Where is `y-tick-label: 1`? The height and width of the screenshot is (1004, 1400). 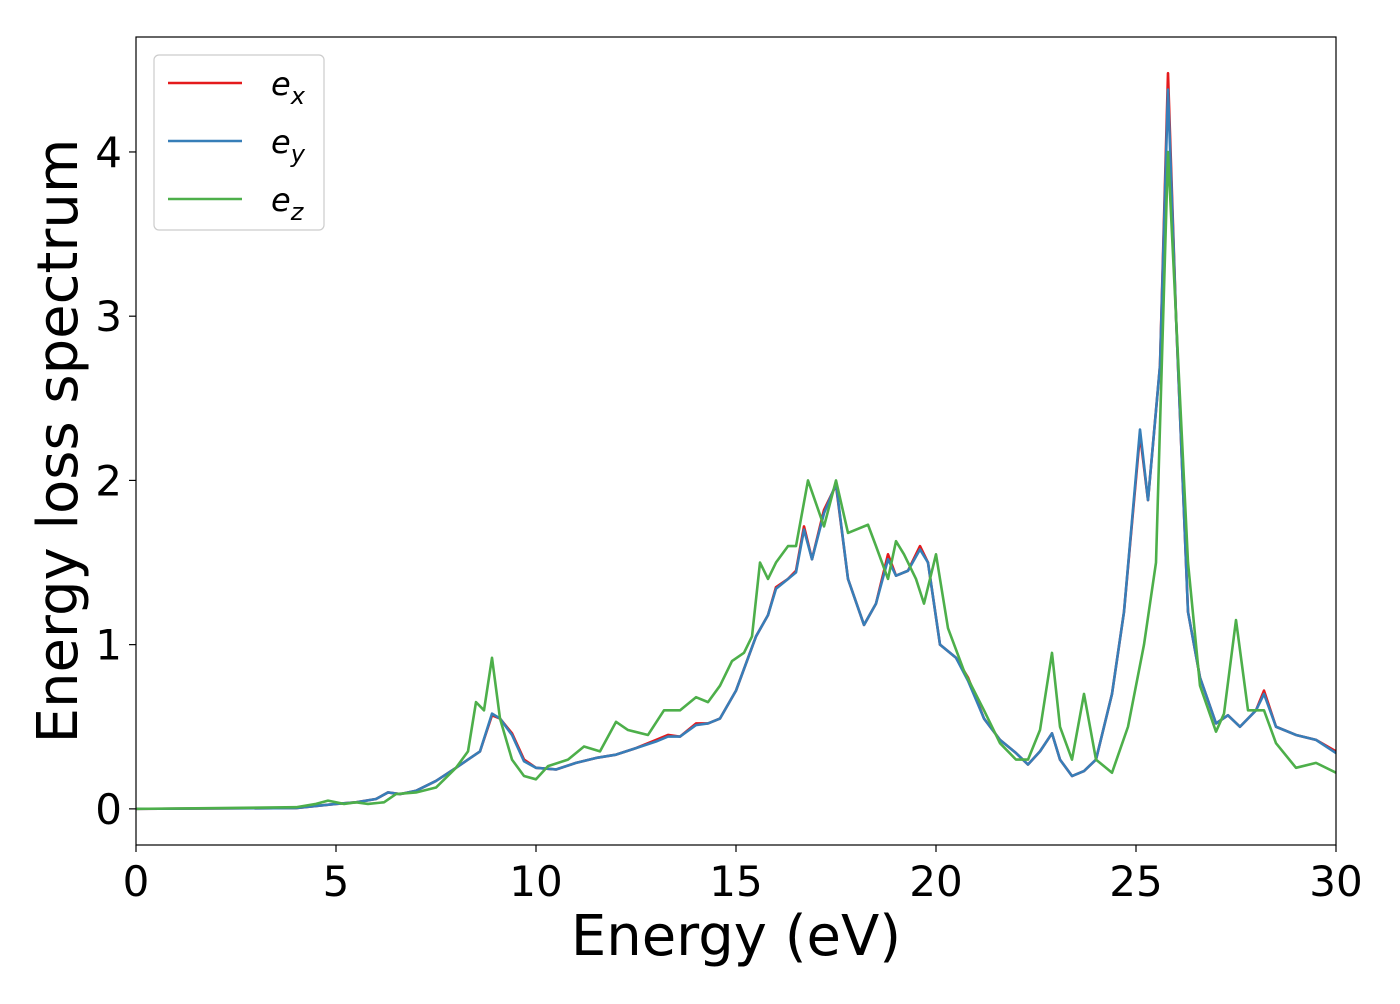
y-tick-label: 1 is located at coordinates (108, 645).